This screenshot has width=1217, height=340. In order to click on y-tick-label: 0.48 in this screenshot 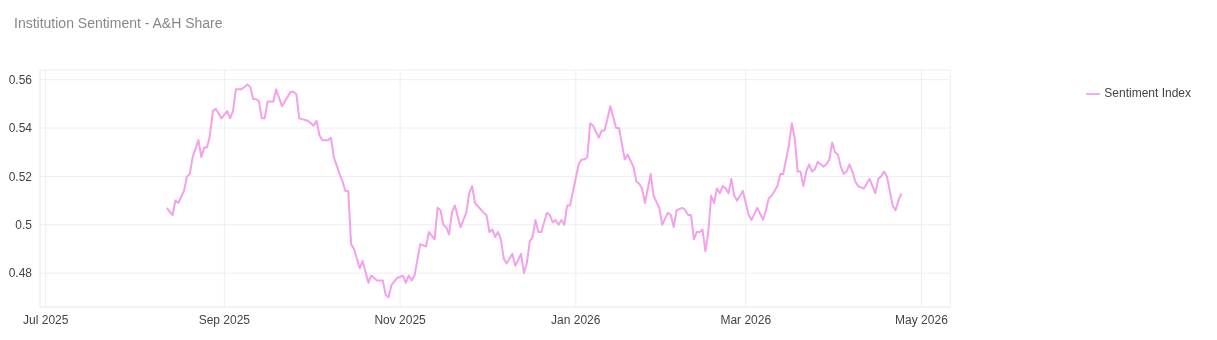, I will do `click(20, 273)`.